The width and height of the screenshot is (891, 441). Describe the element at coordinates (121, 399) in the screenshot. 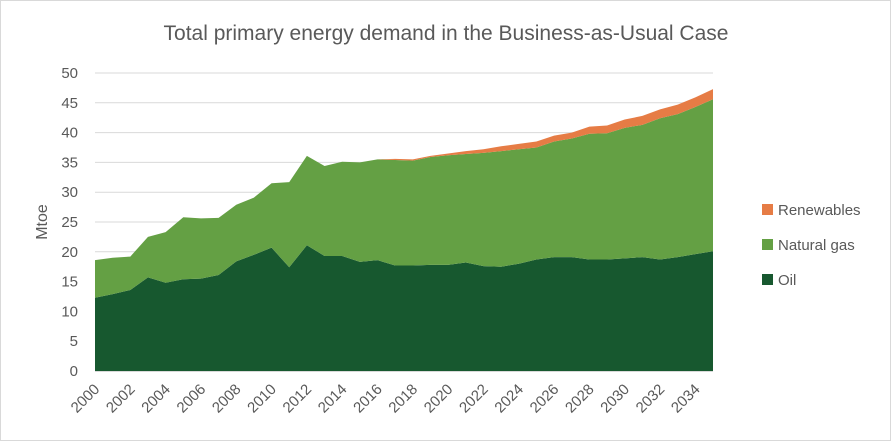

I see `x-tick-label: 2002` at that location.